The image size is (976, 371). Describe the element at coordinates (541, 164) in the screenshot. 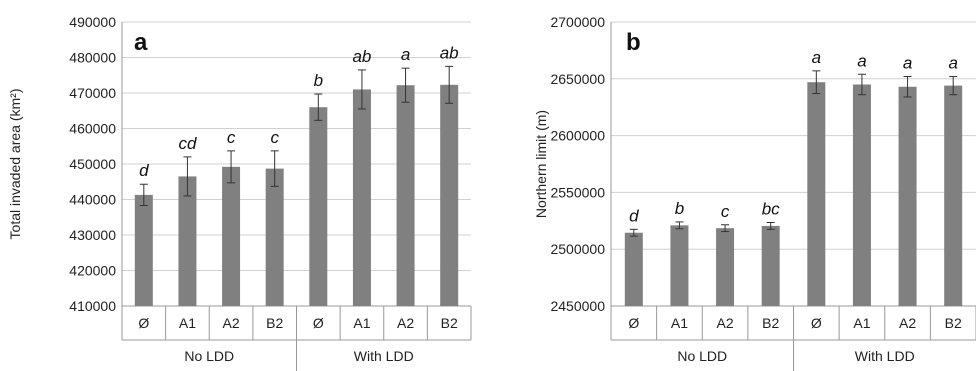

I see `y-axis-title: Northern limit (m)` at that location.